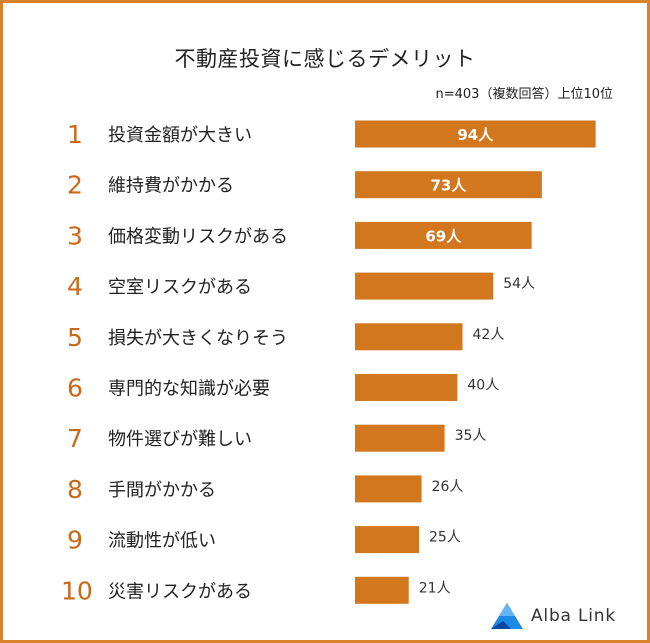 The height and width of the screenshot is (643, 650). I want to click on value-label: 21人, so click(435, 588).